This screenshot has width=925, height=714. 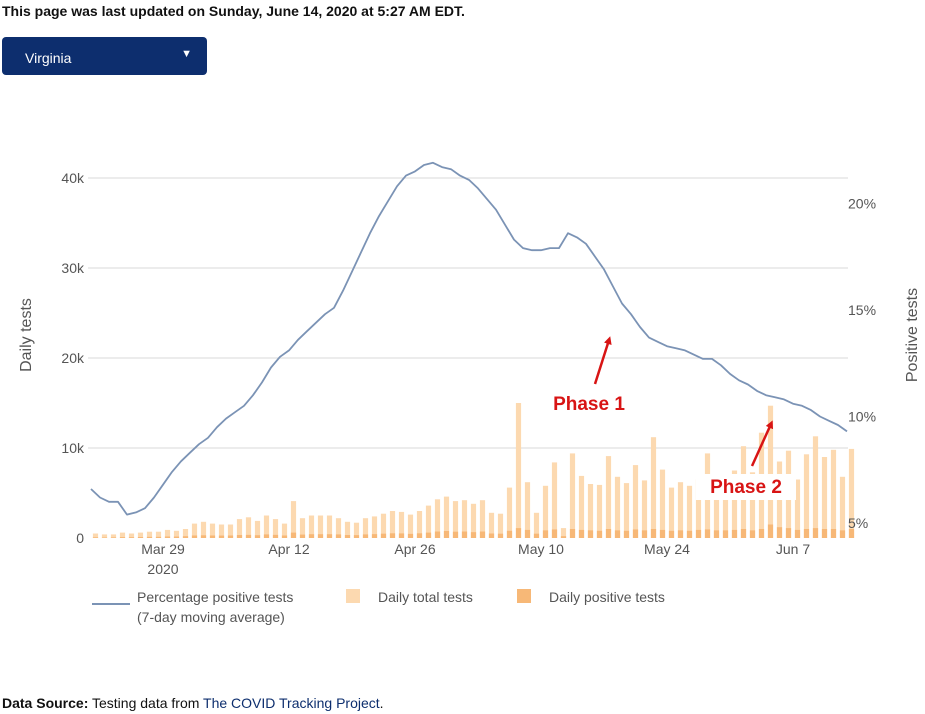 What do you see at coordinates (291, 703) in the screenshot?
I see `covid-tracking-link: The COVID Tracking Project` at bounding box center [291, 703].